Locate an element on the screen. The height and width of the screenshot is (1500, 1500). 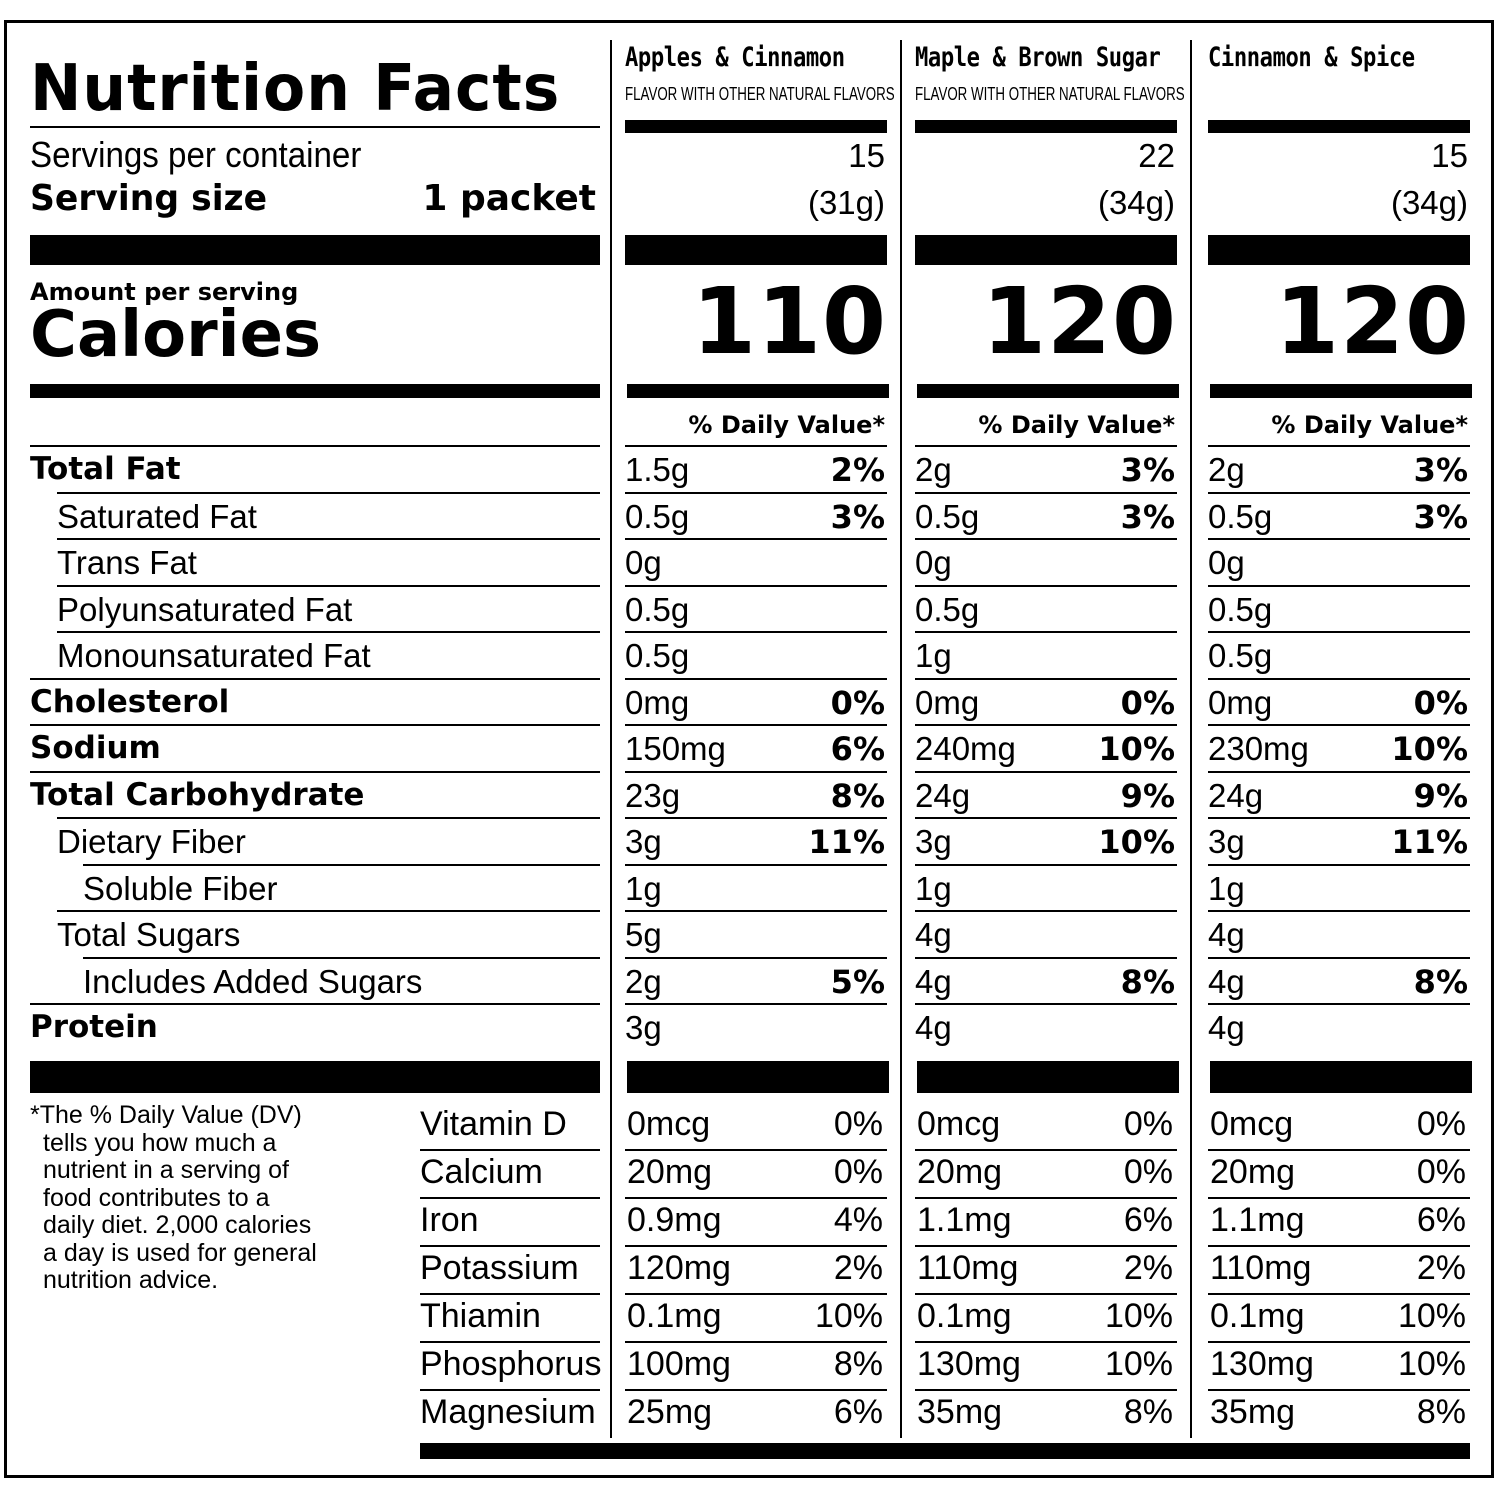
footnote-line: food contributes to a is located at coordinates (156, 1197).